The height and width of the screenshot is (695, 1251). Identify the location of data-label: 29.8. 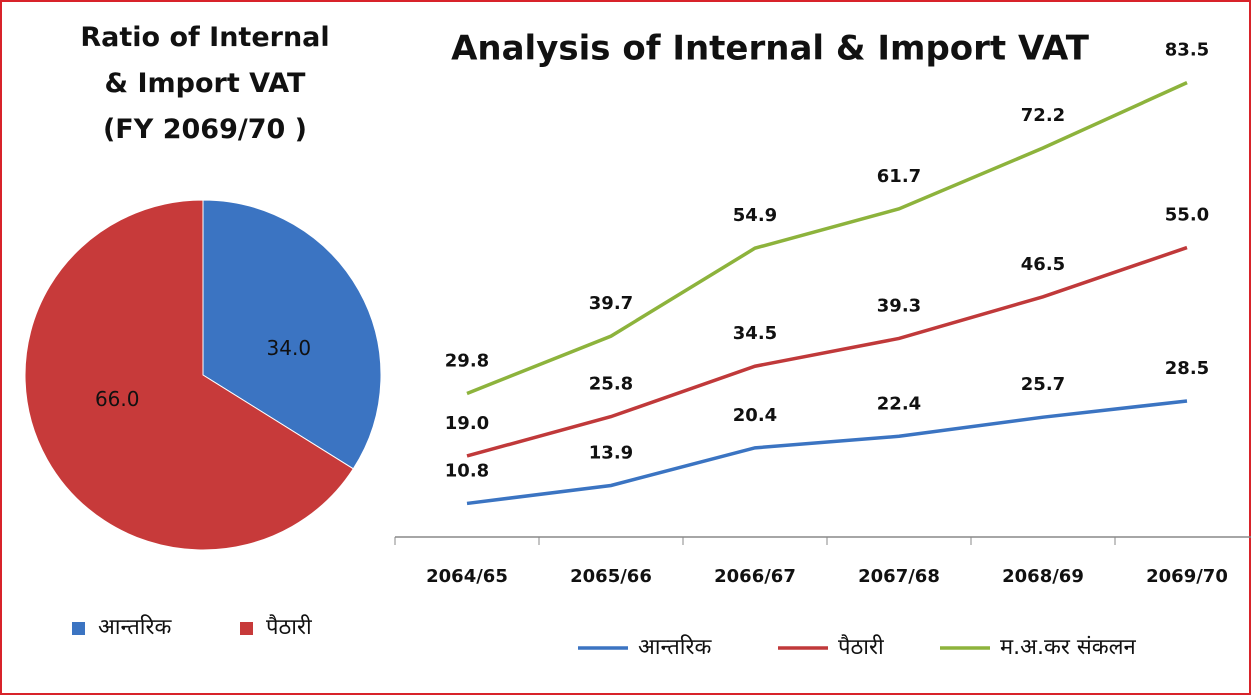
(467, 360).